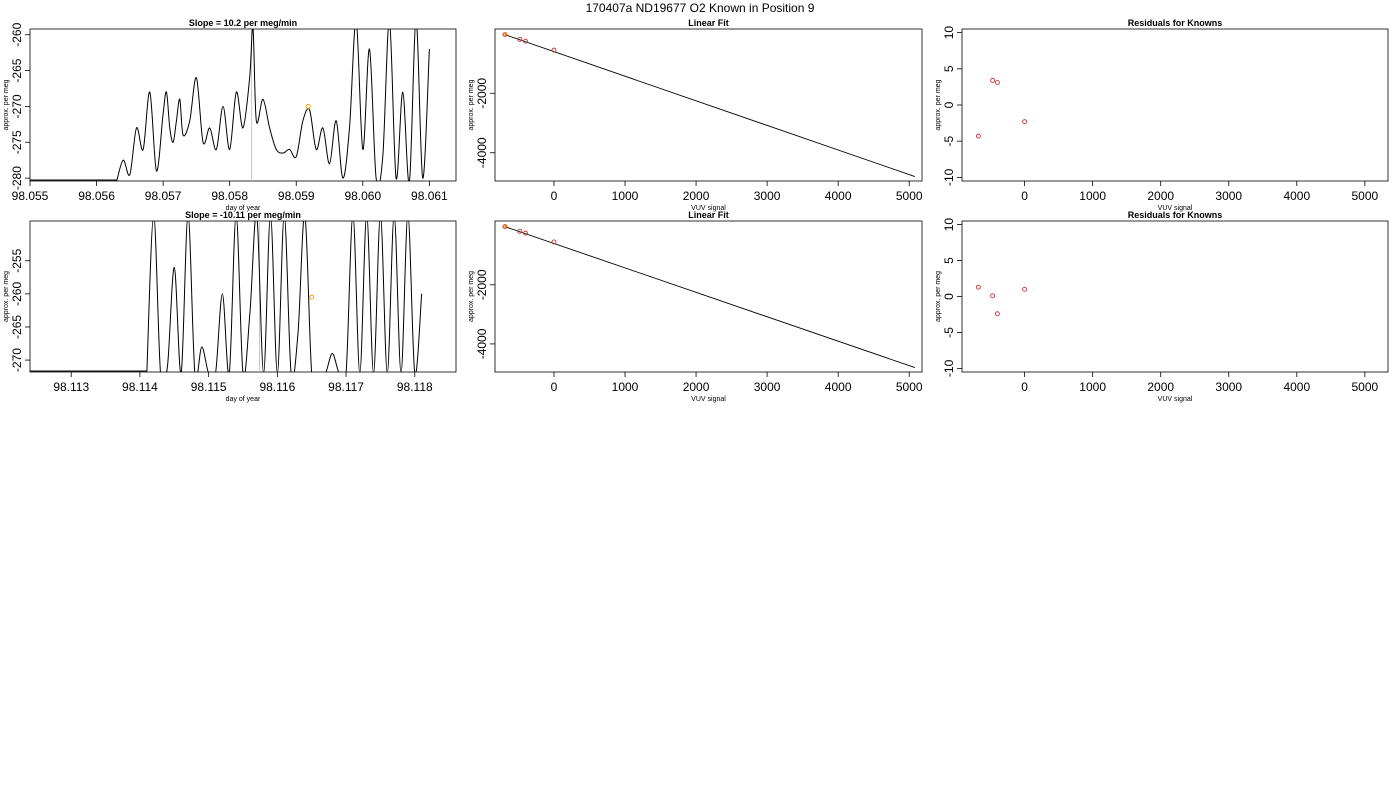 The height and width of the screenshot is (800, 1400). What do you see at coordinates (949, 177) in the screenshot?
I see `y-tick-label: -10` at bounding box center [949, 177].